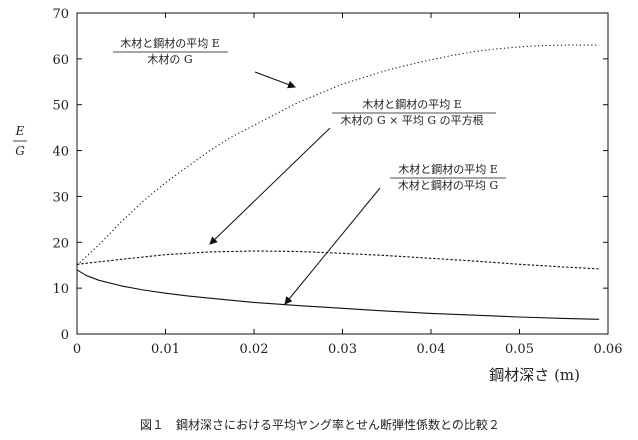 The width and height of the screenshot is (638, 440). I want to click on y-tick-label: 20, so click(60, 243).